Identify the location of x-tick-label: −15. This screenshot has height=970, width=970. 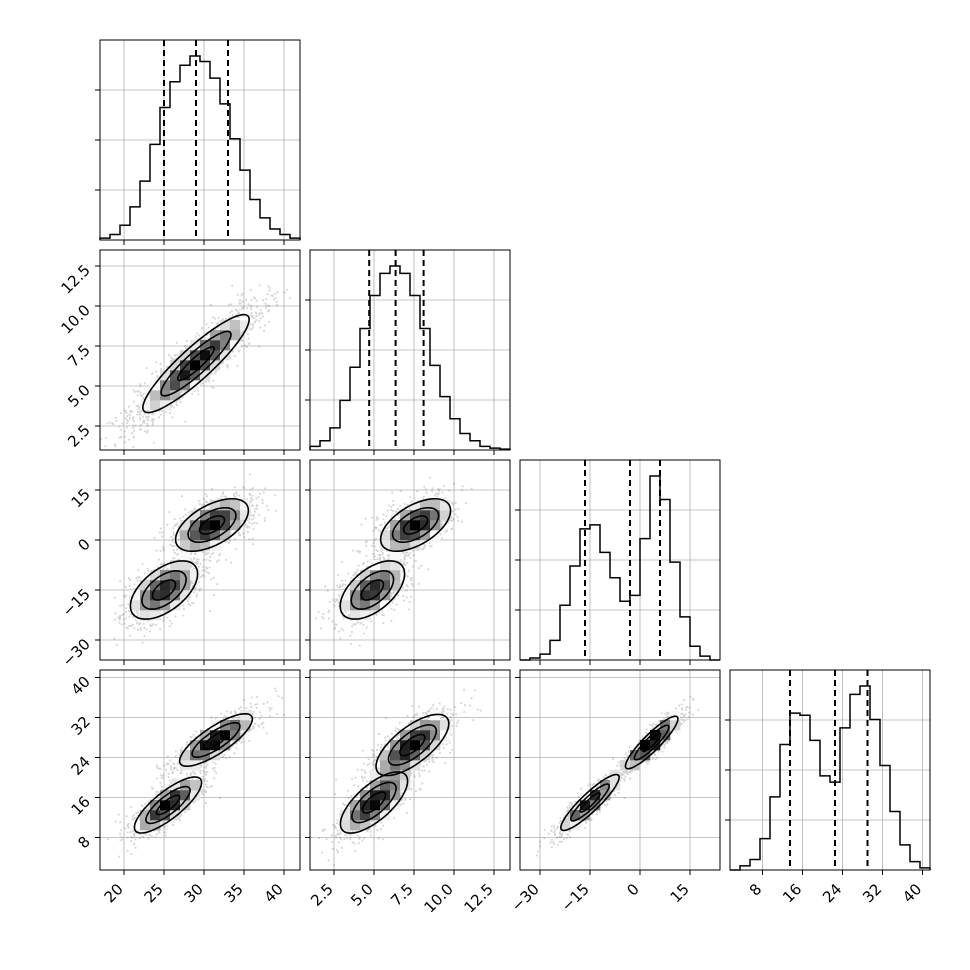
(575, 897).